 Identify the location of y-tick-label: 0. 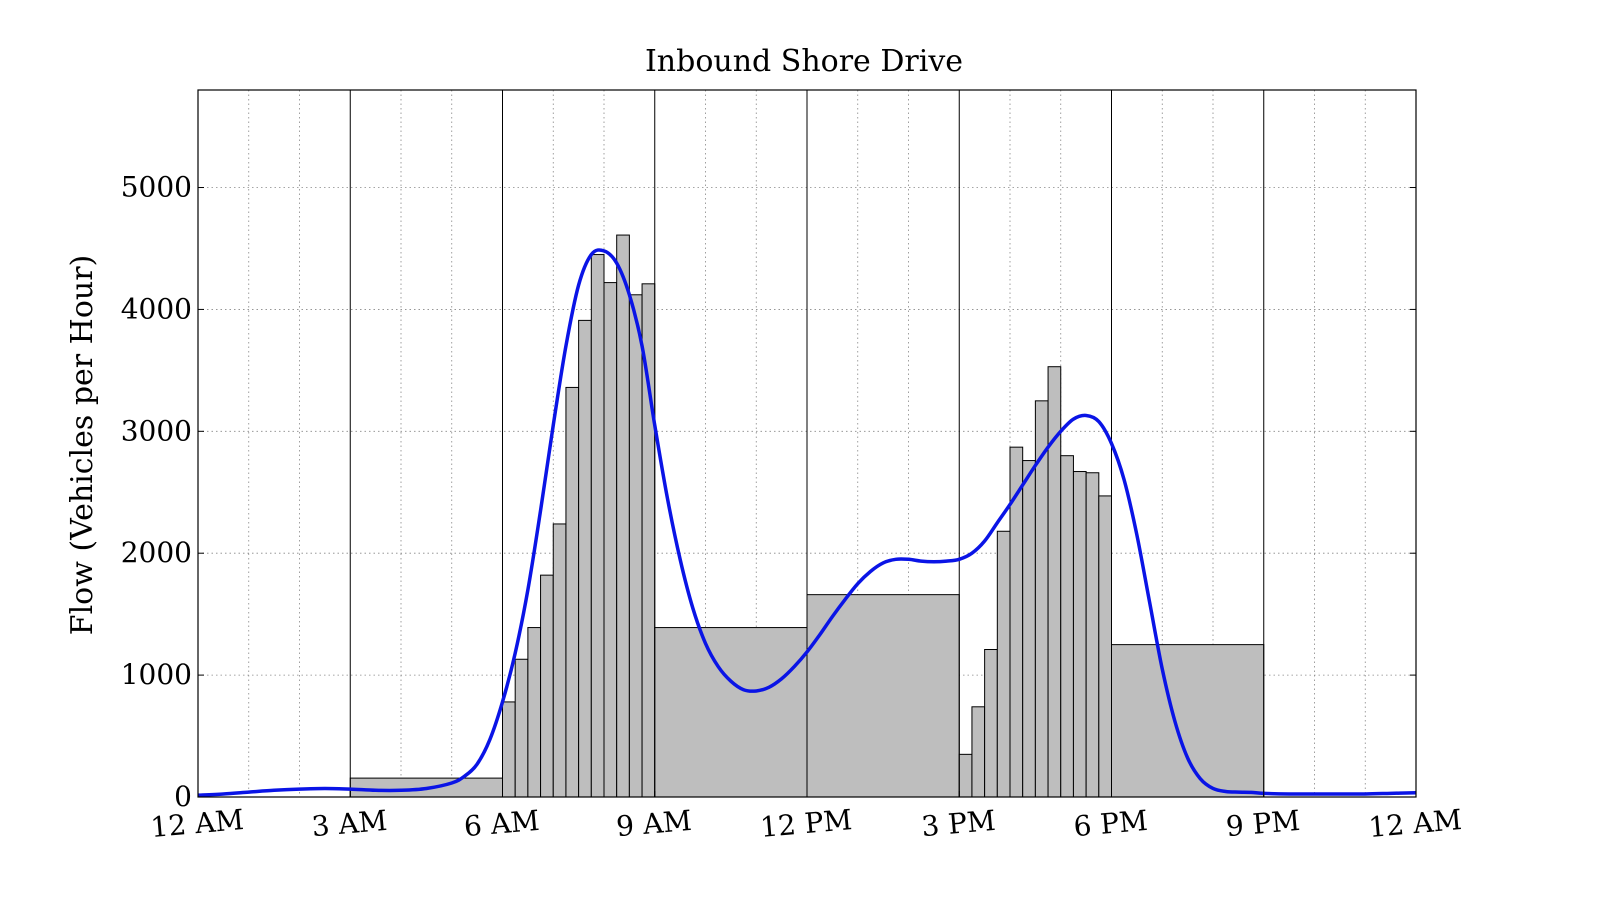
(183, 796).